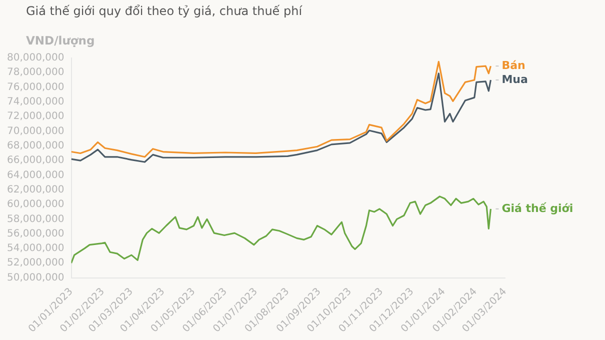 This screenshot has width=605, height=340. I want to click on y-tick-label: 72,000,000, so click(35, 116).